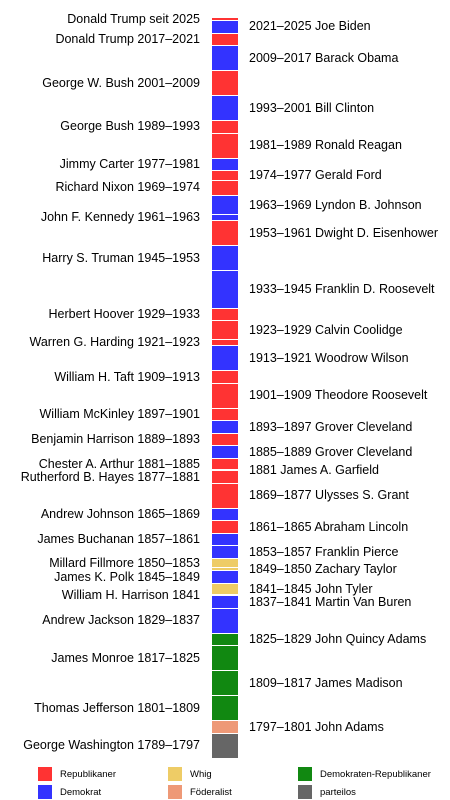 This screenshot has width=450, height=800. What do you see at coordinates (127, 38) in the screenshot?
I see `president-label: Donald Trump 2017–2021` at bounding box center [127, 38].